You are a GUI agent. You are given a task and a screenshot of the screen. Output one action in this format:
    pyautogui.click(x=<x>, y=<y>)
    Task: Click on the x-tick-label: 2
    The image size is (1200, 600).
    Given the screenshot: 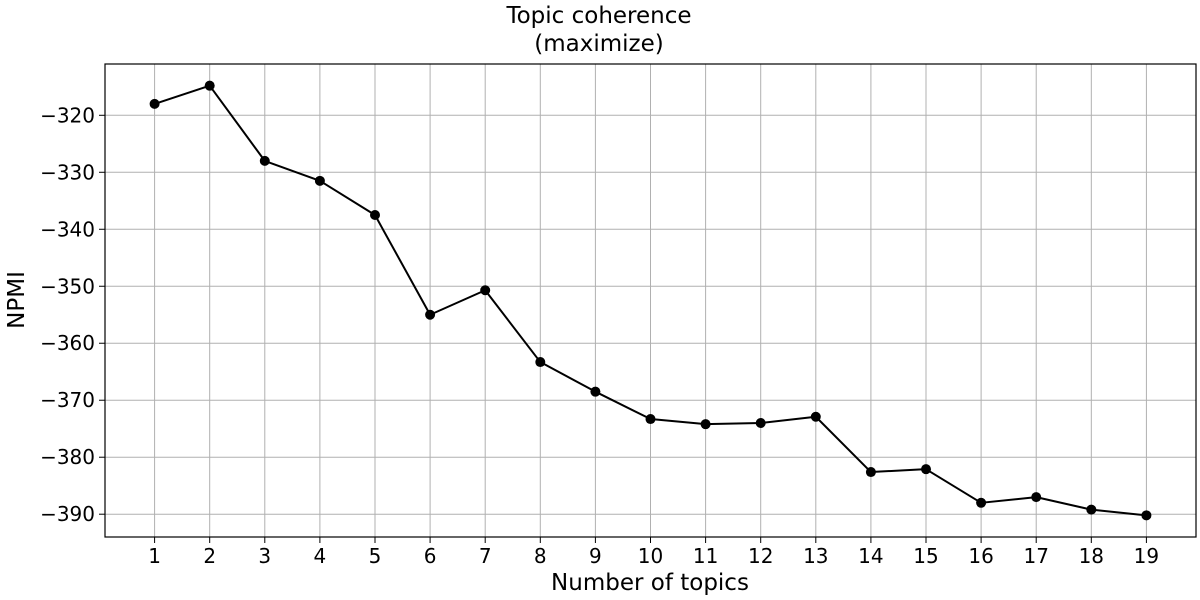 What is the action you would take?
    pyautogui.click(x=209, y=556)
    